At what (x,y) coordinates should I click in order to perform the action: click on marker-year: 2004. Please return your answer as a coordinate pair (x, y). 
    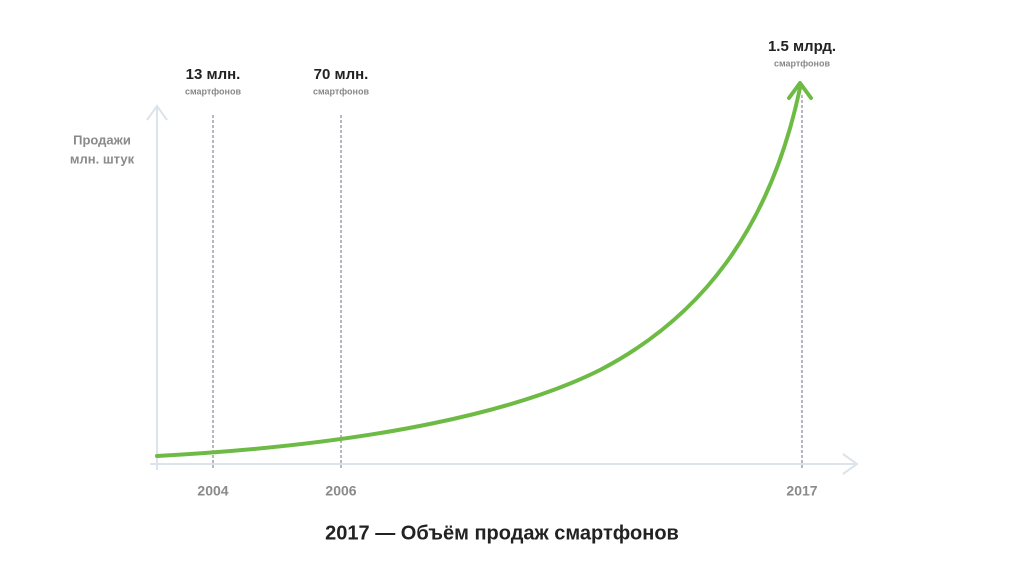
    Looking at the image, I should click on (212, 491).